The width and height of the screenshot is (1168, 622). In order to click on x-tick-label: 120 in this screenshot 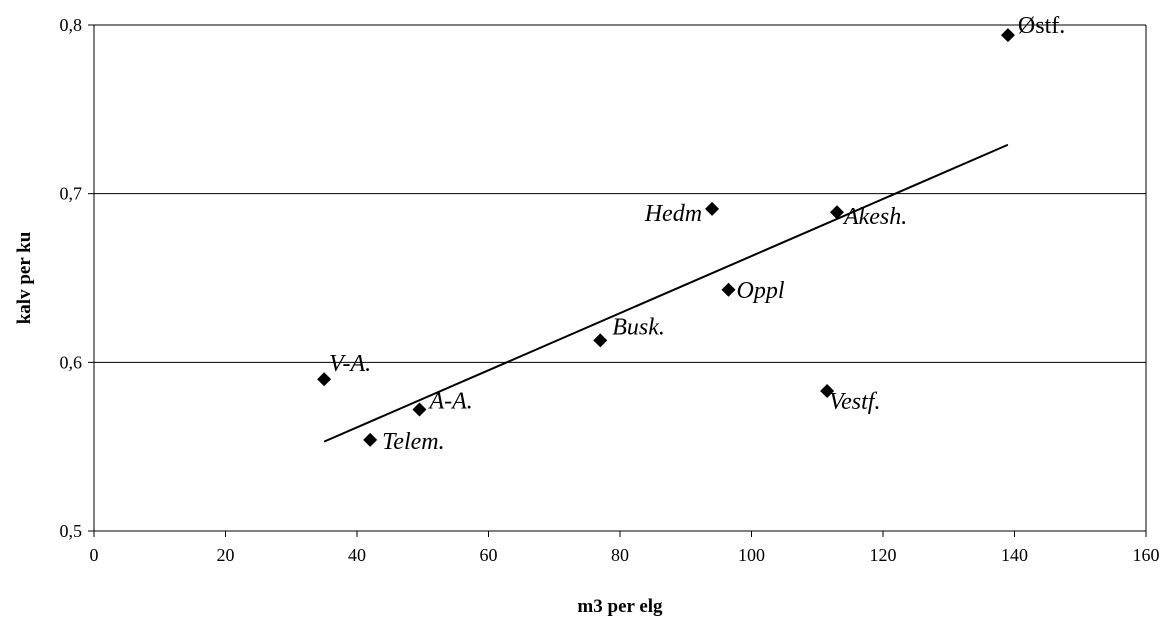, I will do `click(883, 555)`.